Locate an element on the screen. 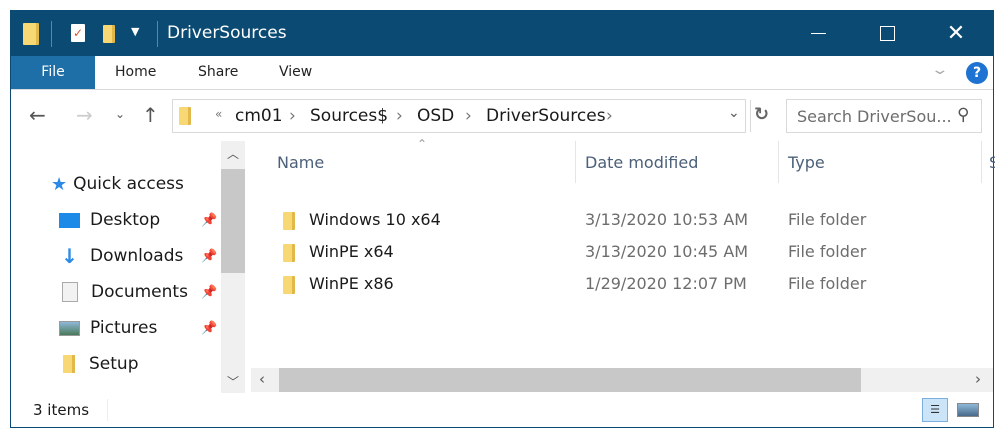 The height and width of the screenshot is (436, 1006). search-box: Search DriverSou... ⚲ is located at coordinates (884, 116).